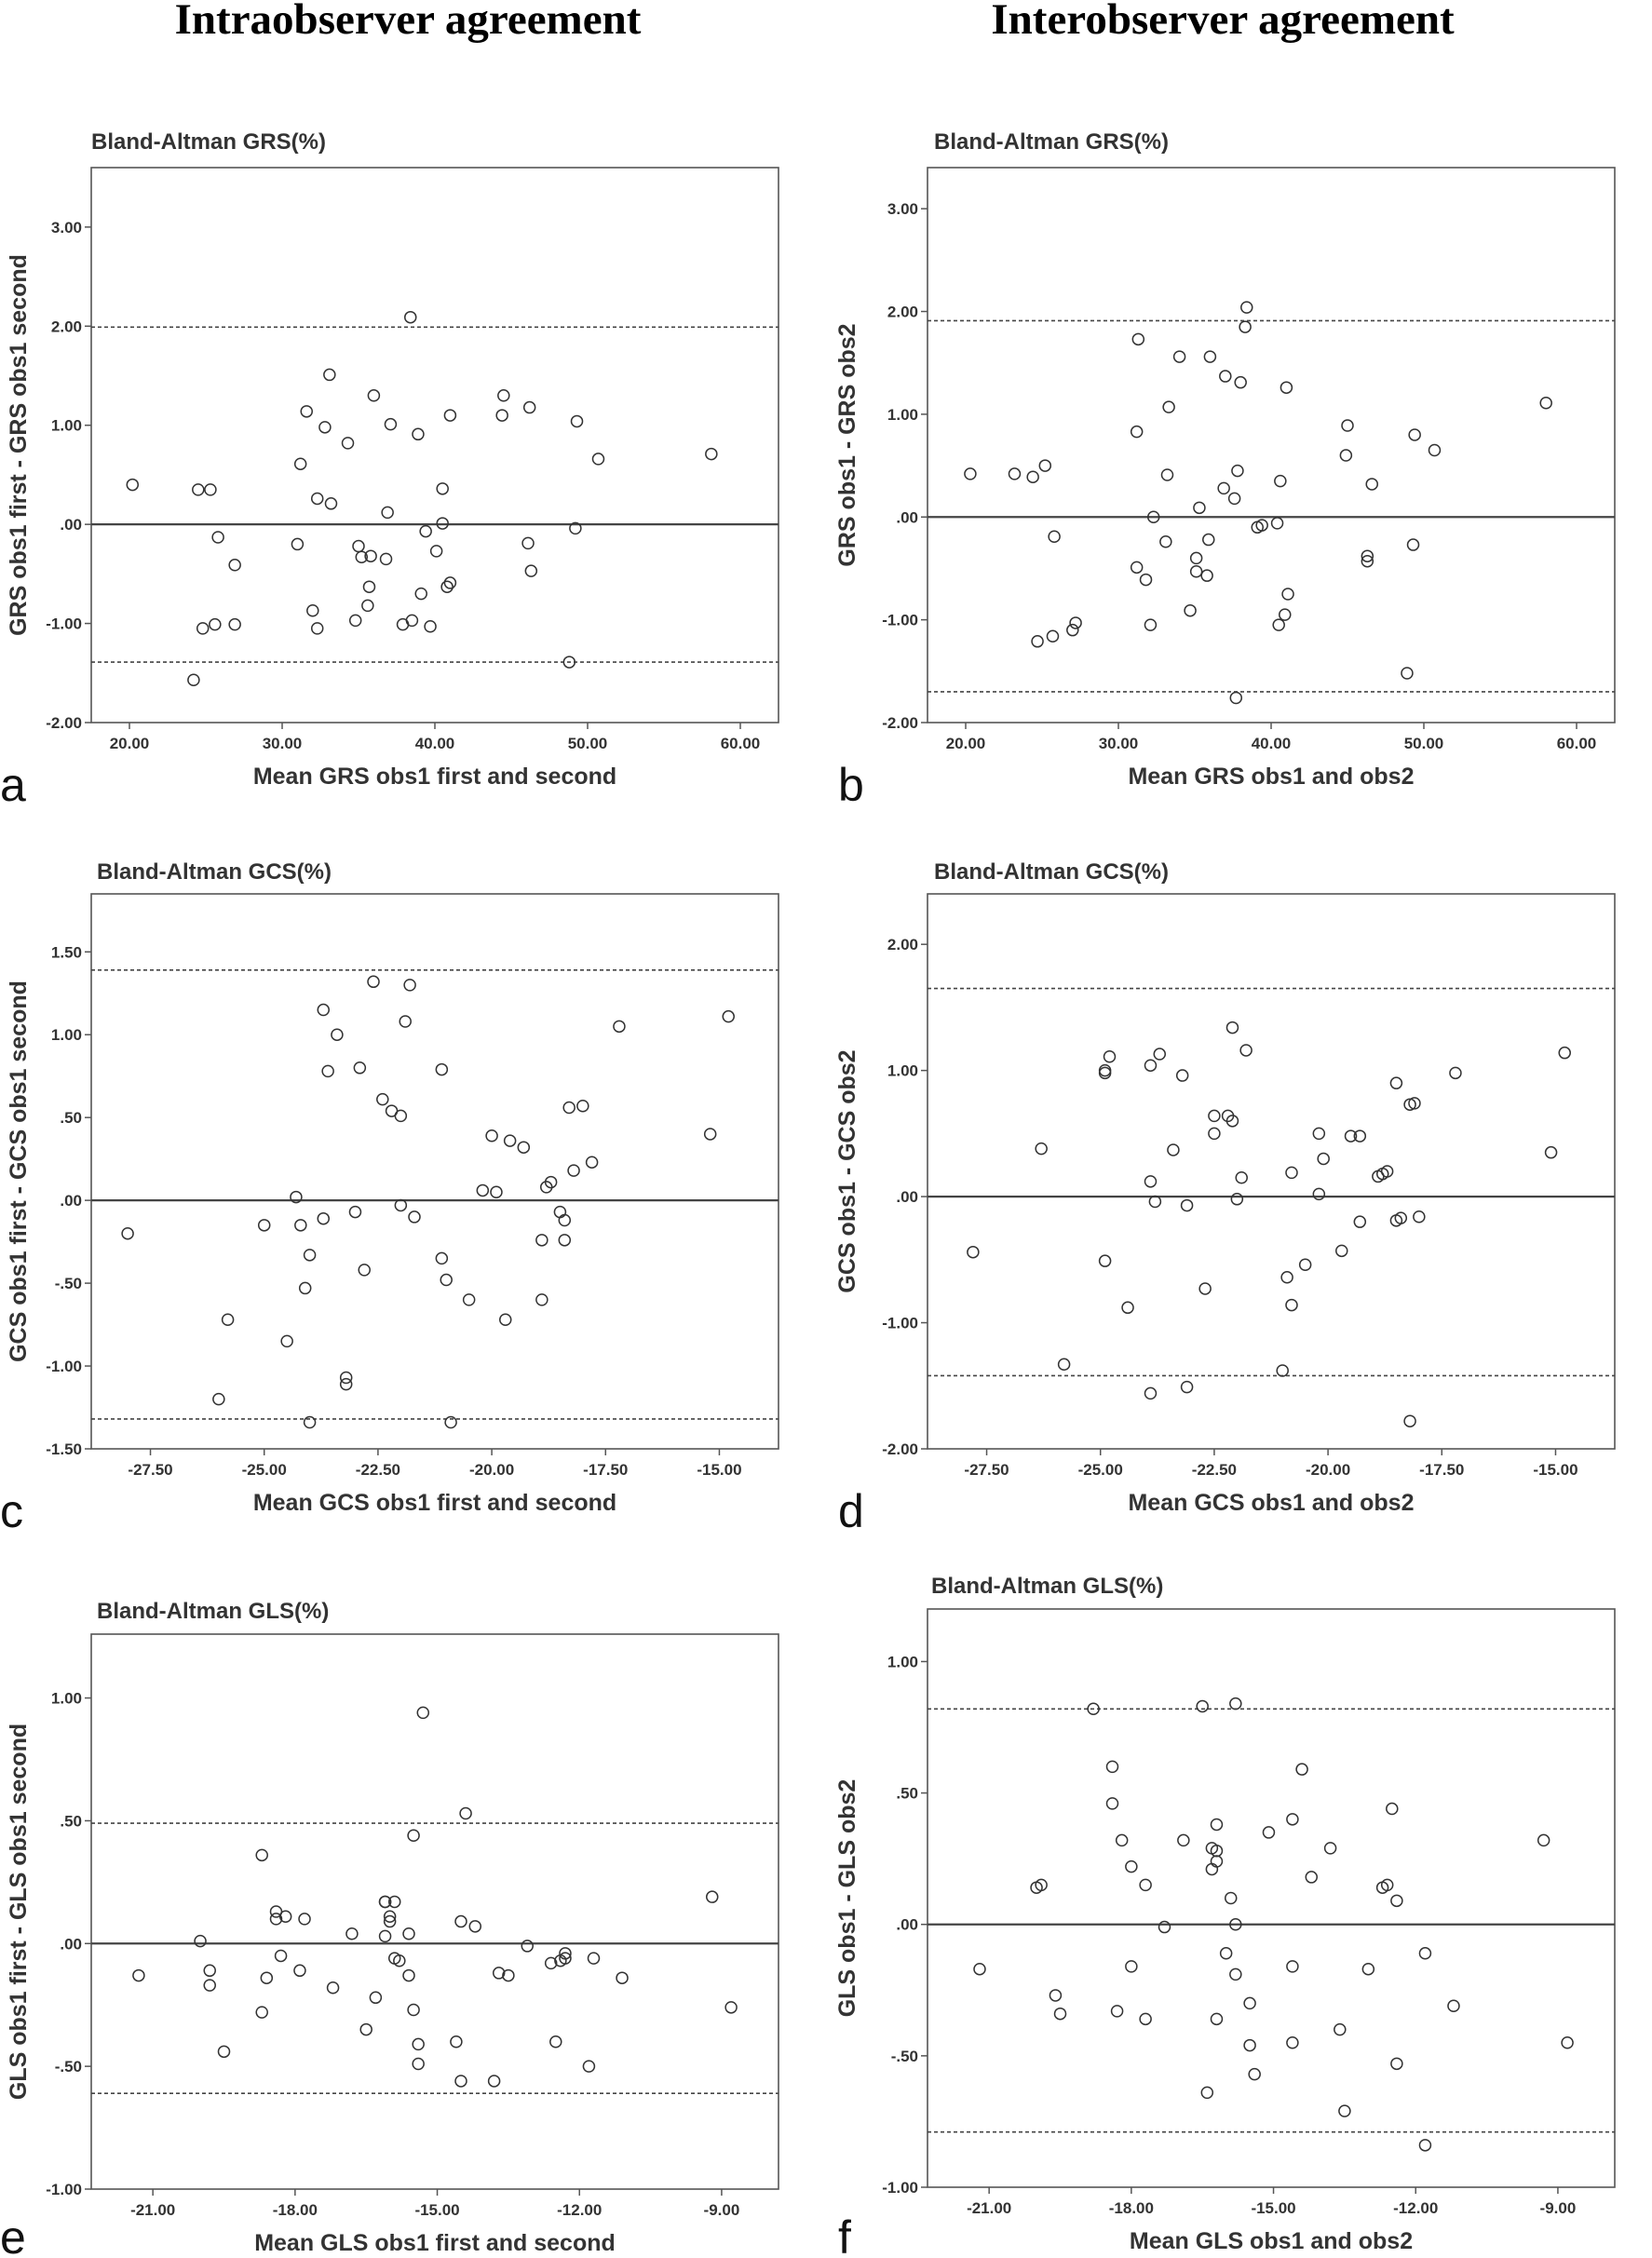 The image size is (1652, 2258). Describe the element at coordinates (64, 723) in the screenshot. I see `y-tick-label: -2.00` at that location.